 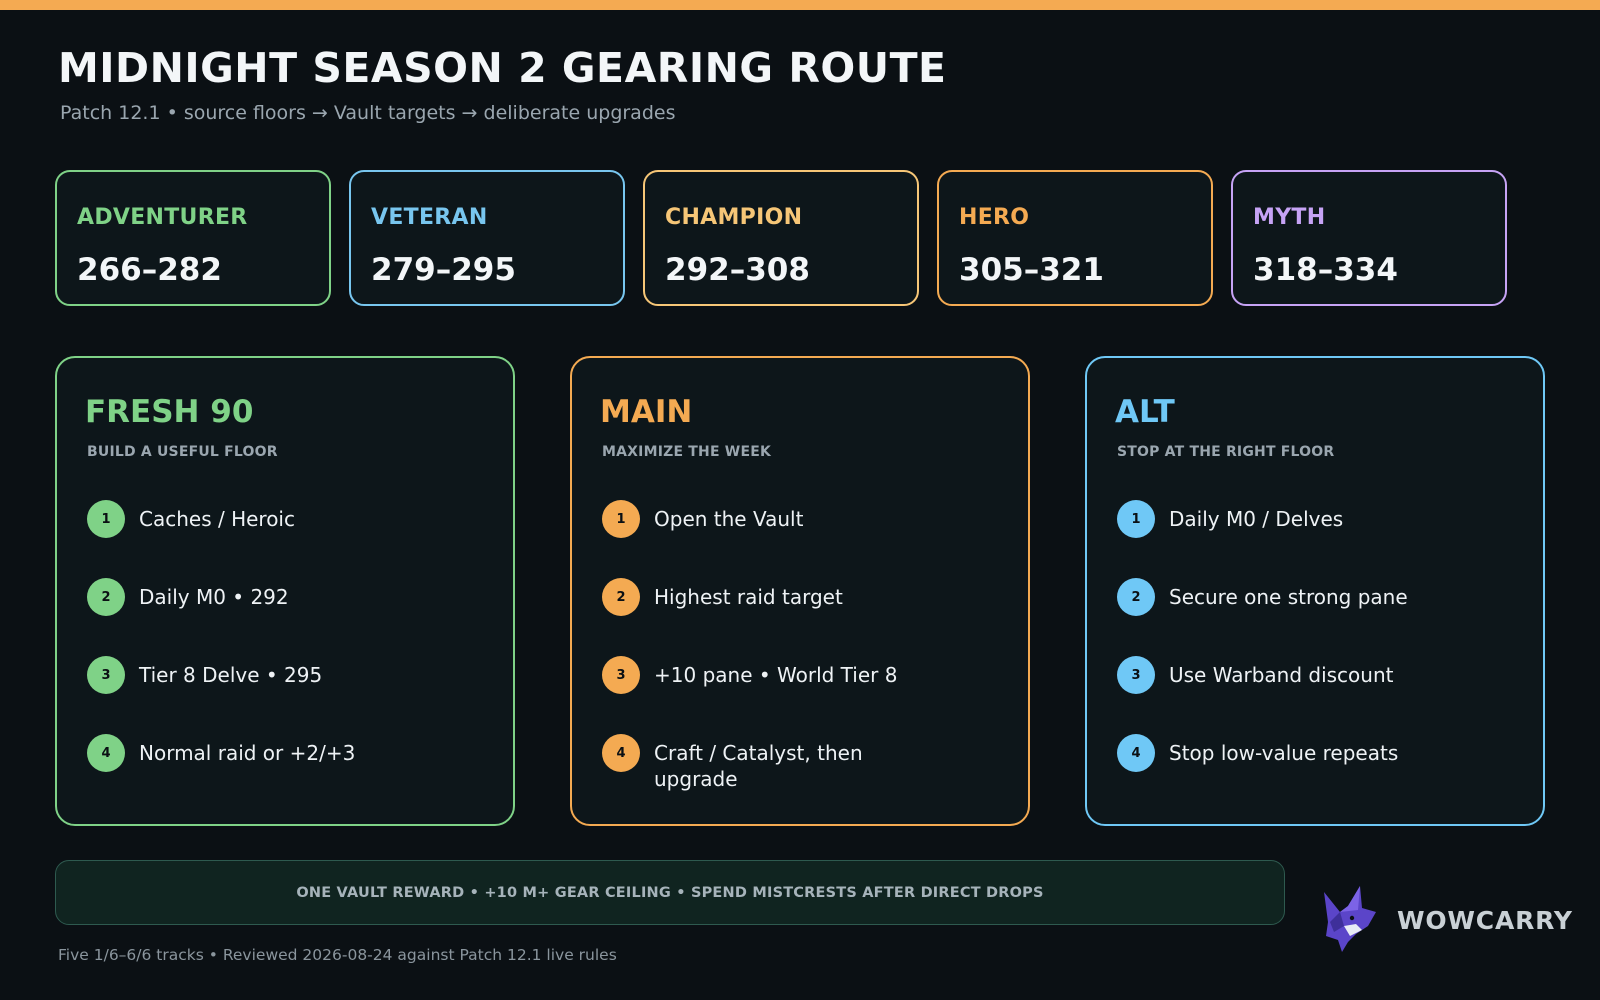 I want to click on tier-card-champion: CHAMPION 292–308, so click(x=781, y=238).